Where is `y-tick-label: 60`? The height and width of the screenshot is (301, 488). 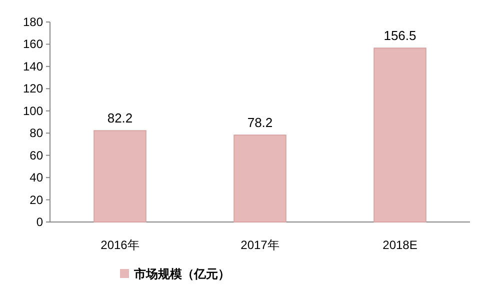 y-tick-label: 60 is located at coordinates (37, 155).